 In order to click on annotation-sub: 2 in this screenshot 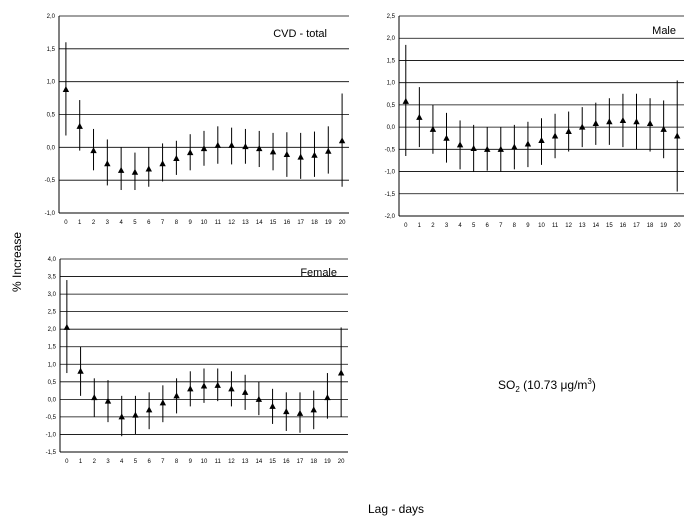, I will do `click(517, 389)`.